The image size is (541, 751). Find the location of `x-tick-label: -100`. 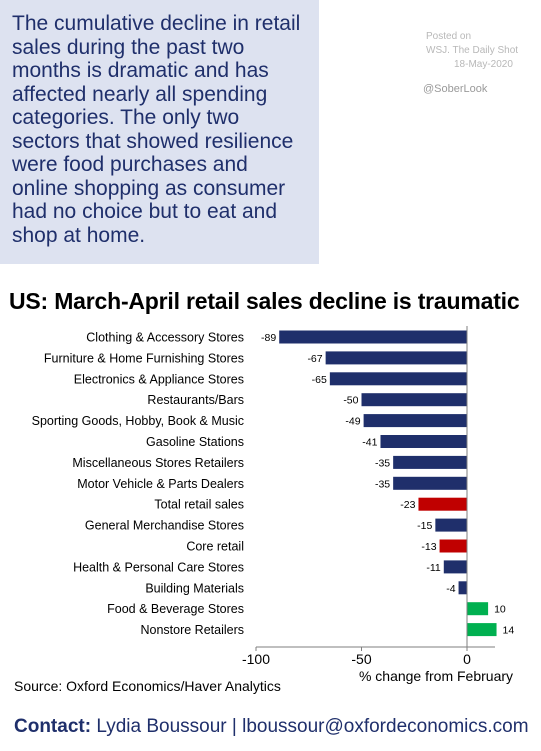

x-tick-label: -100 is located at coordinates (256, 659).